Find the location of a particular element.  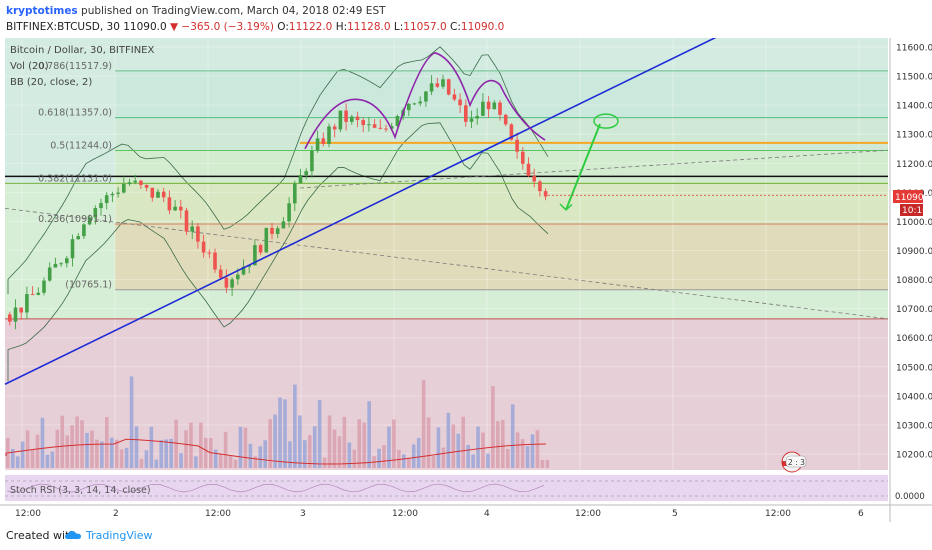

fib-zone-fill is located at coordinates (501, 257).